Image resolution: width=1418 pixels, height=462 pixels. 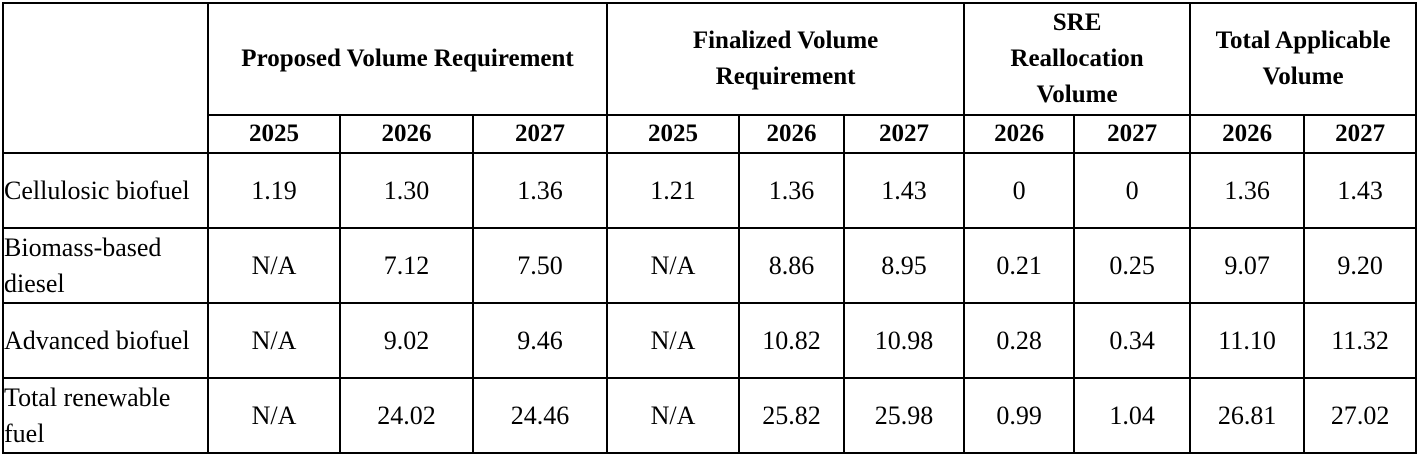 I want to click on value-cell: 8.95, so click(x=904, y=265).